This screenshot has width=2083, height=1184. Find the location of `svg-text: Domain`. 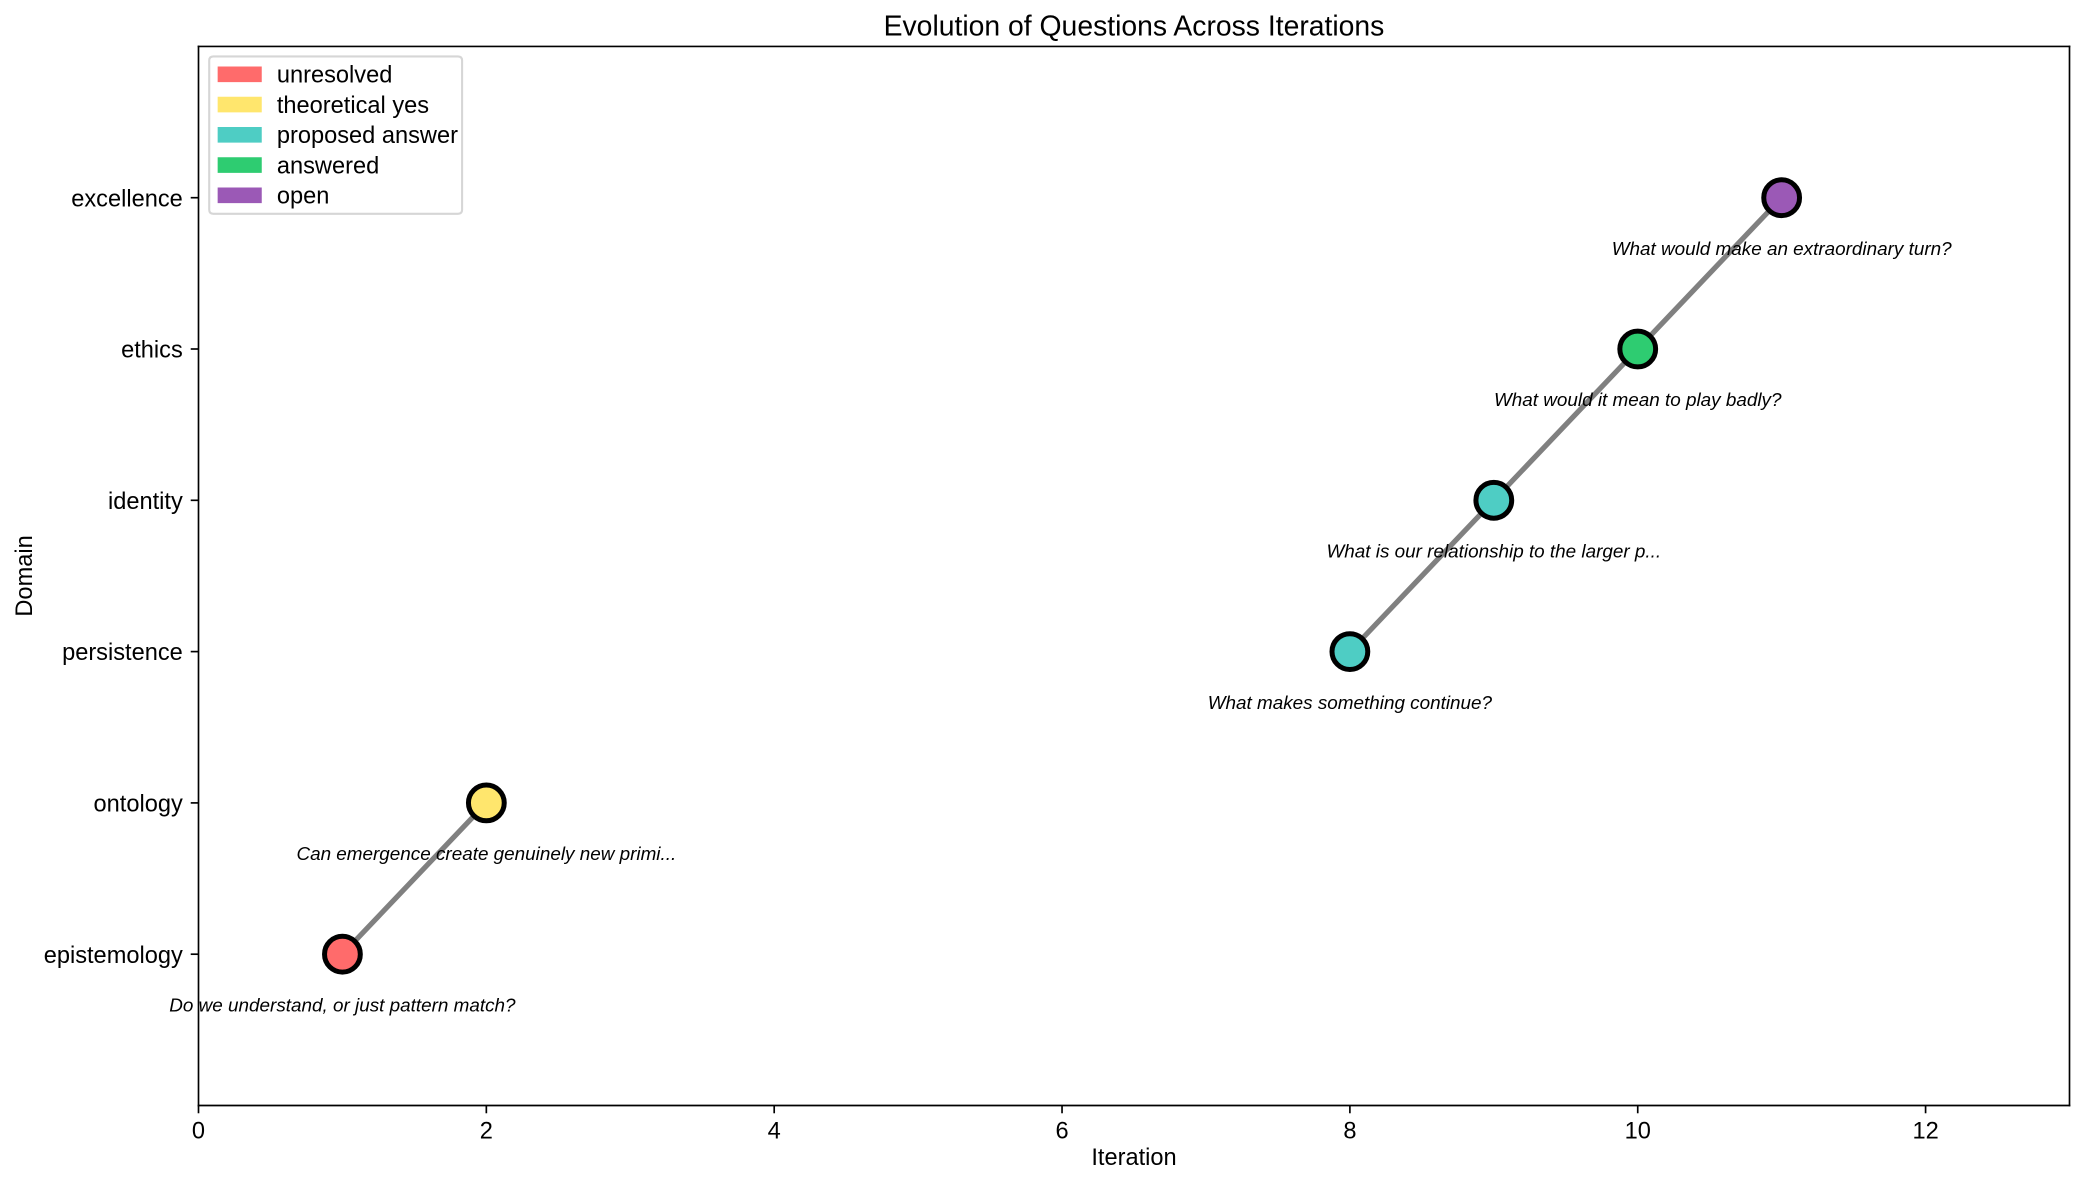

svg-text: Domain is located at coordinates (25, 575).